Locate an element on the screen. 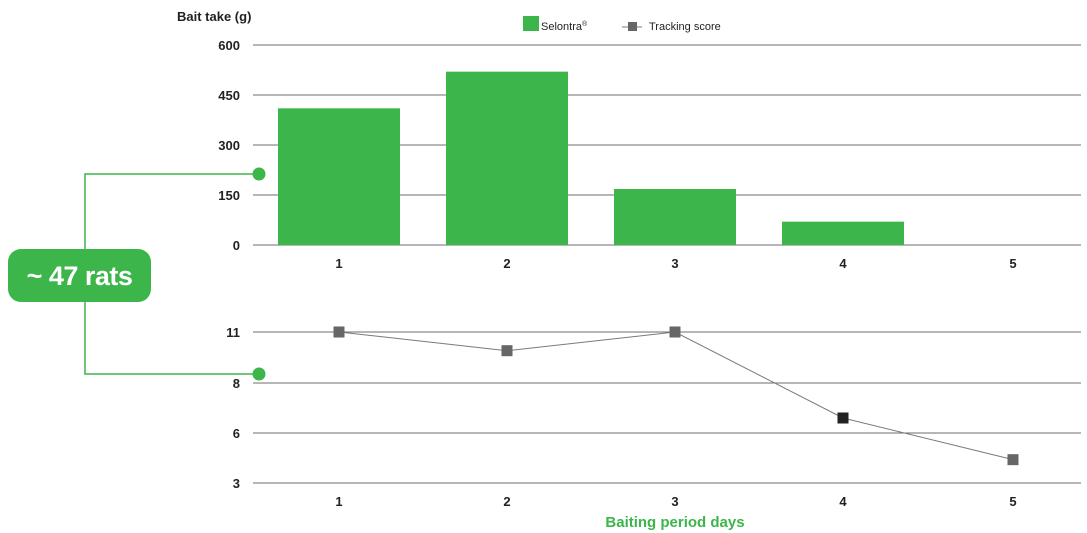 Image resolution: width=1087 pixels, height=533 pixels. bar-y-tick-label: 150 is located at coordinates (229, 195).